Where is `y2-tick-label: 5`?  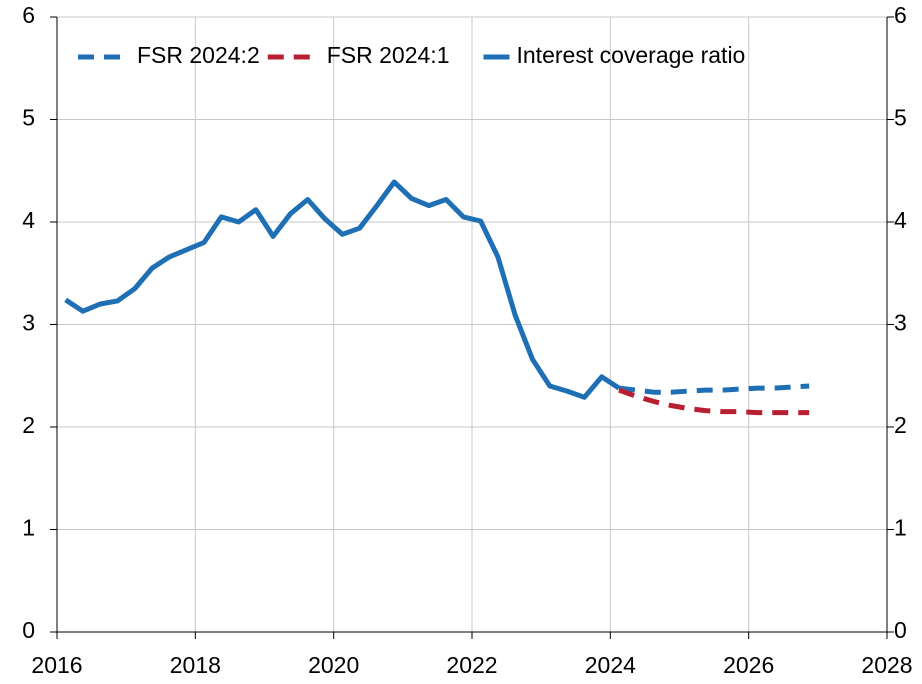
y2-tick-label: 5 is located at coordinates (900, 118).